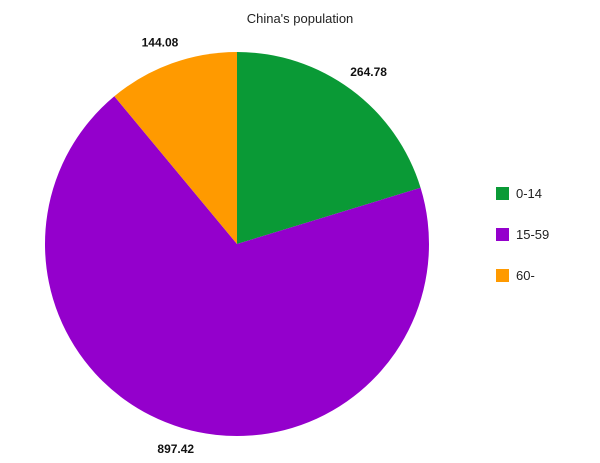  What do you see at coordinates (175, 148) in the screenshot?
I see `pie-slice-60-` at bounding box center [175, 148].